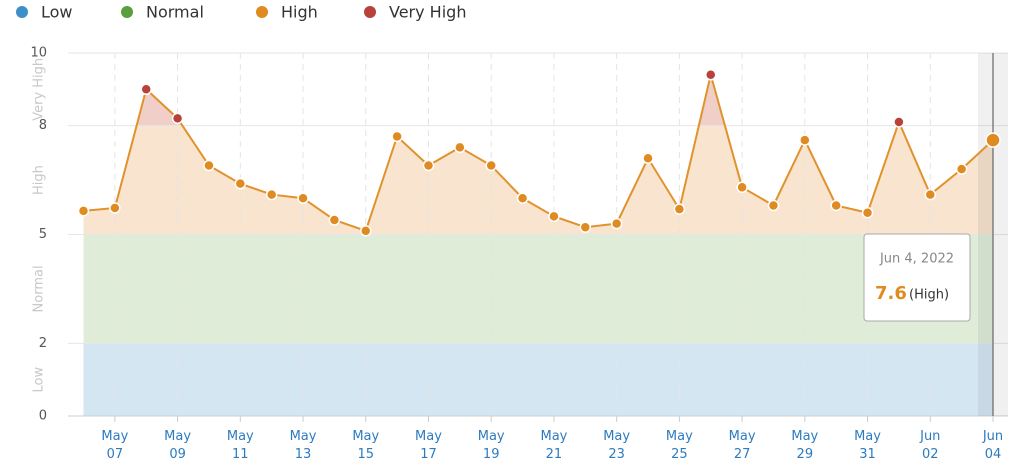 Image resolution: width=1024 pixels, height=470 pixels. What do you see at coordinates (929, 295) in the screenshot?
I see `tooltip-level: (High)` at bounding box center [929, 295].